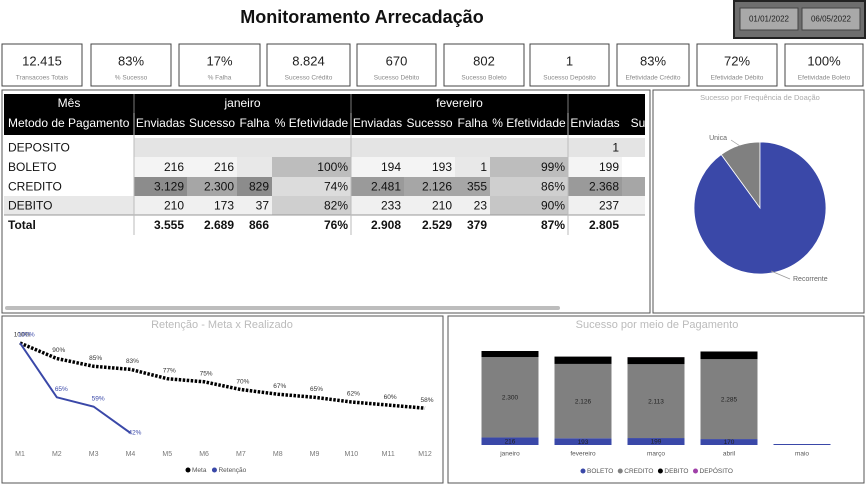 This screenshot has height=485, width=867. I want to click on x-tick-label: abril, so click(729, 454).